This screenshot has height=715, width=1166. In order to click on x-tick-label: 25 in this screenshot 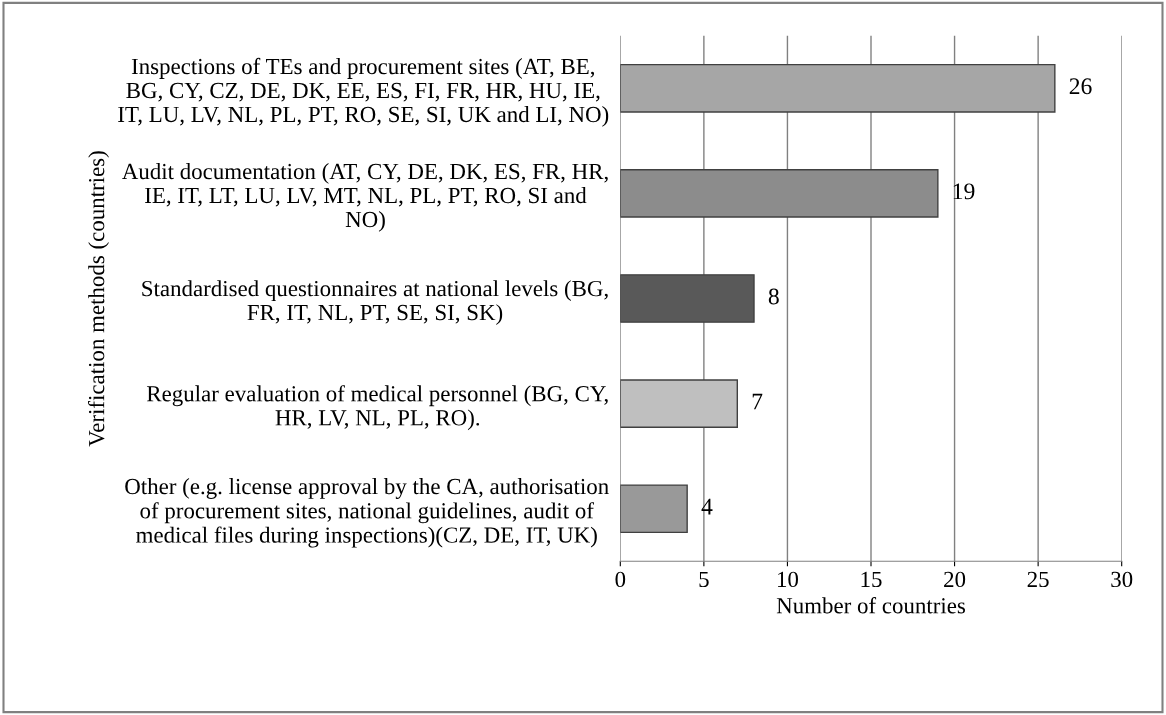, I will do `click(1038, 579)`.